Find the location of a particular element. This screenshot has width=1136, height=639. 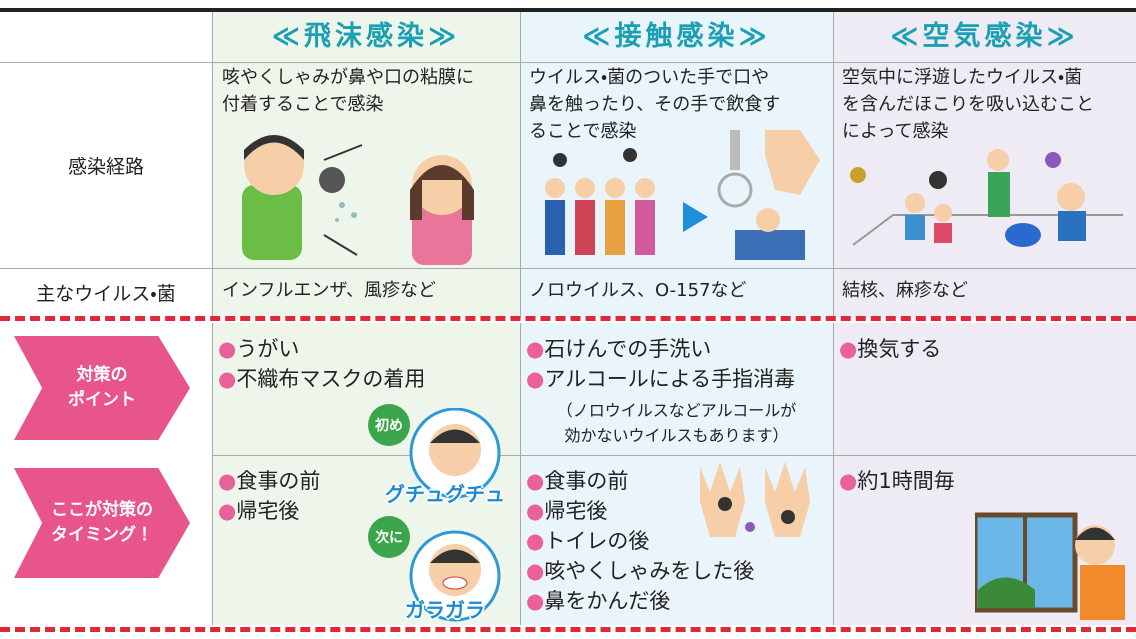

bullet: 約1時間毎 is located at coordinates (896, 481).